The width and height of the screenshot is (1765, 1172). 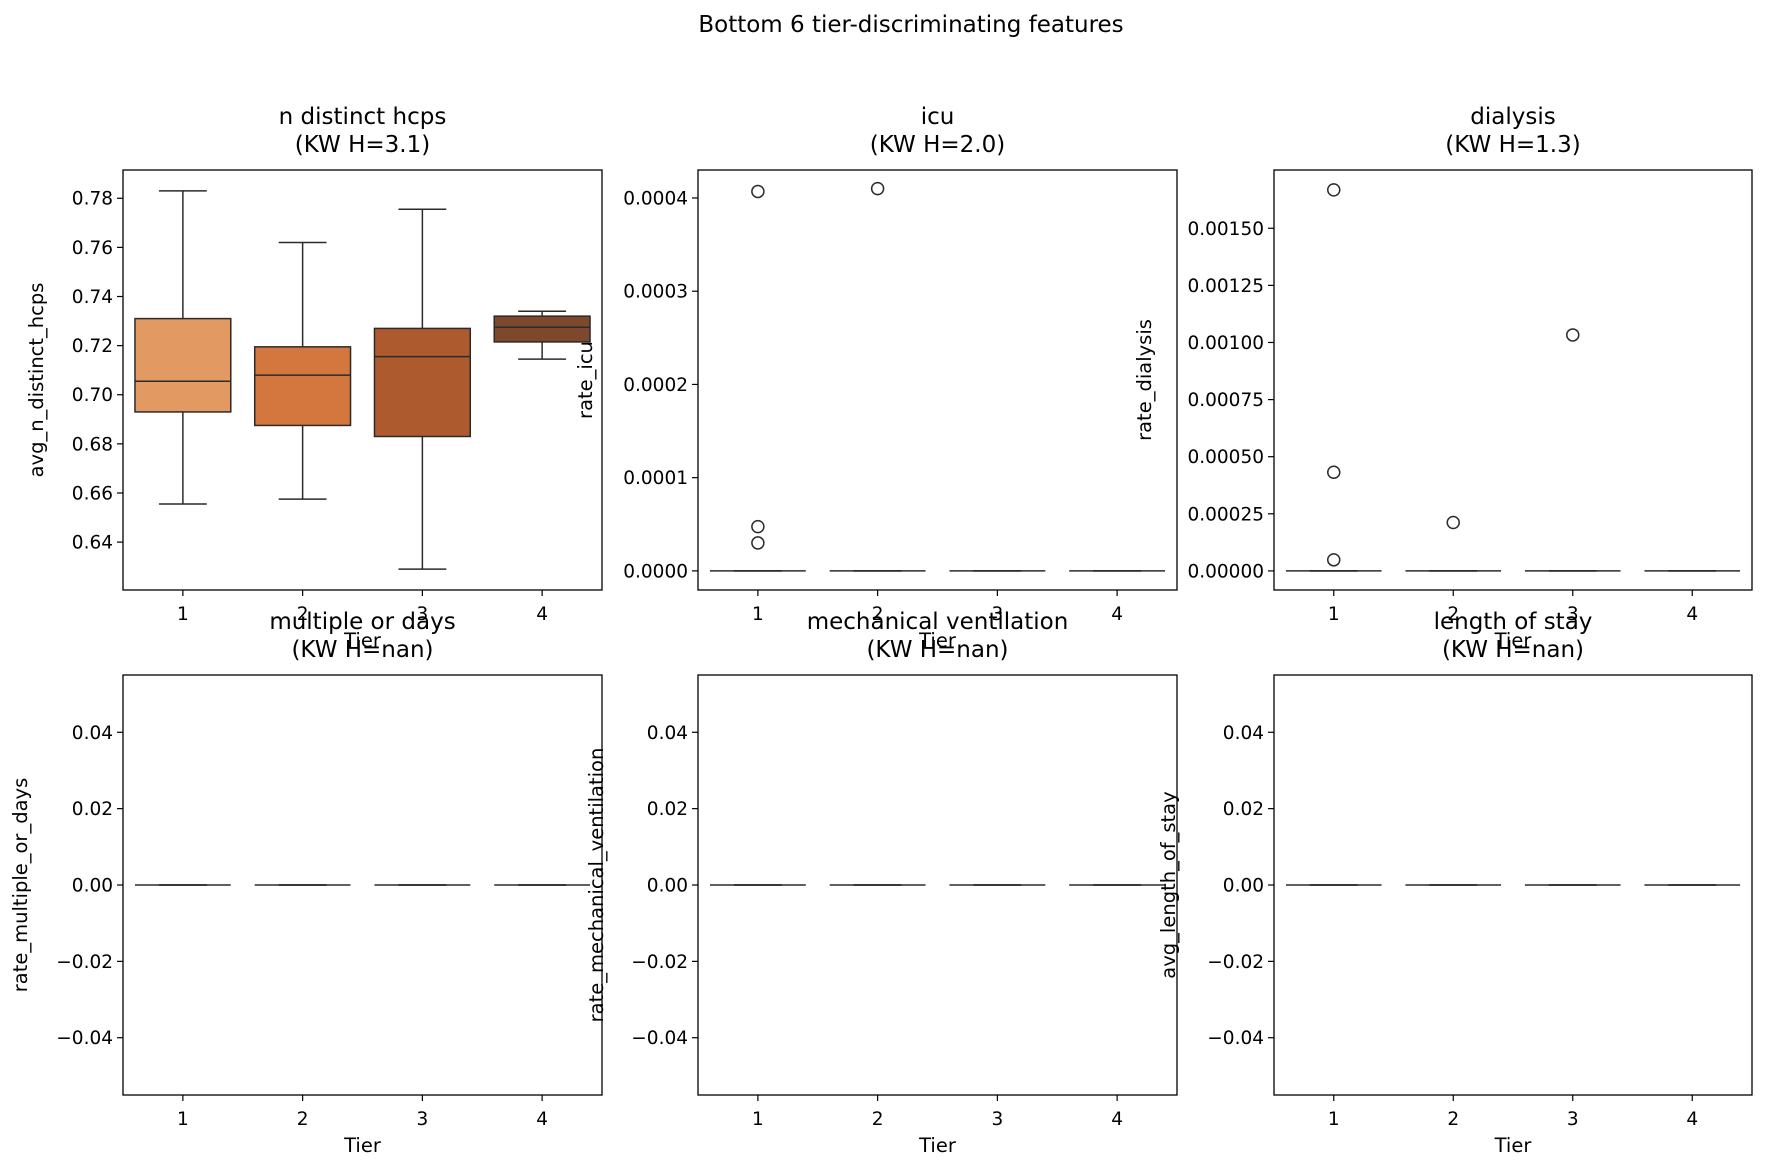 I want to click on y-tick-label: 0.0004, so click(x=655, y=198).